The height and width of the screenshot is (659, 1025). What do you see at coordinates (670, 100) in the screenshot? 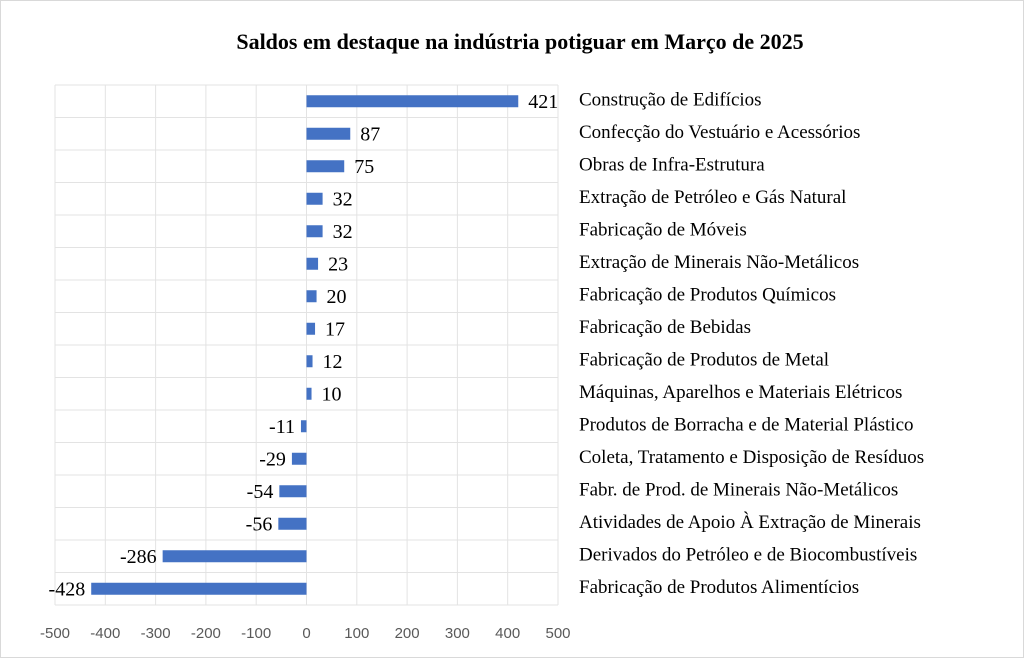
I see `category-label: Construção de Edifícios` at bounding box center [670, 100].